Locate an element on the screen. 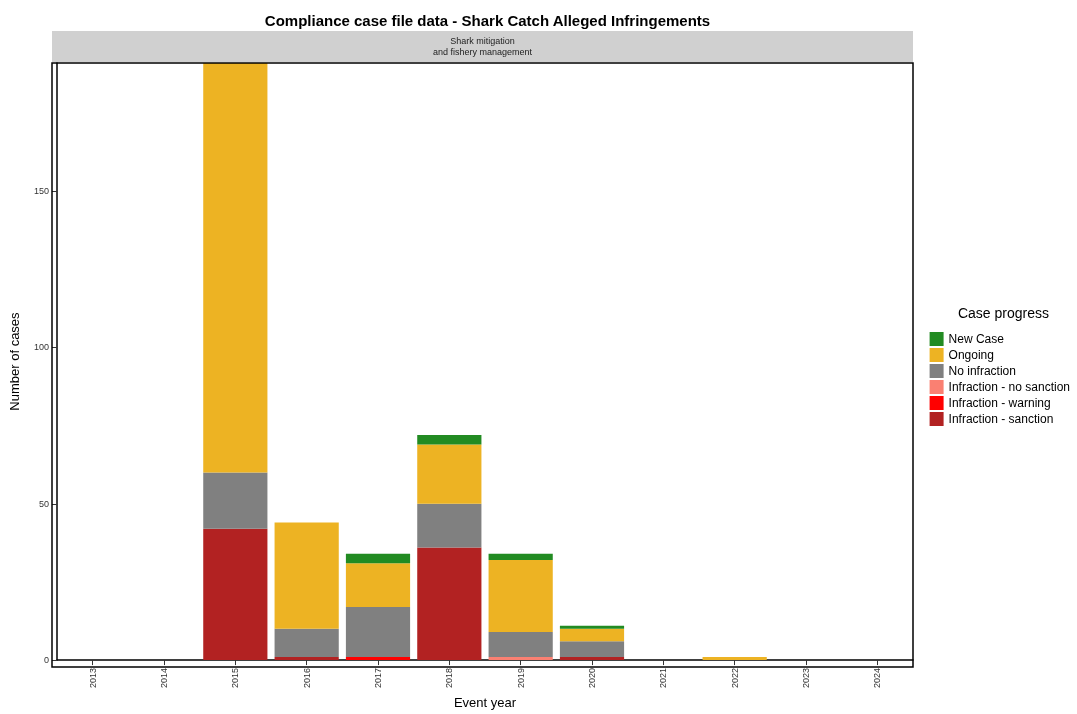 The image size is (1077, 714). x-tick-label: 2016 is located at coordinates (306, 678).